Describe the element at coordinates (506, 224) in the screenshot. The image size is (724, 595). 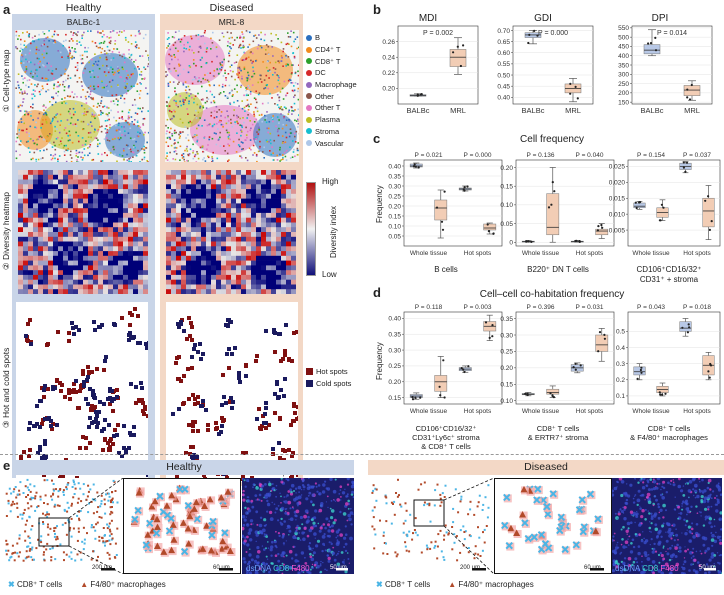
I see `y-tick-label: 0.05` at that location.